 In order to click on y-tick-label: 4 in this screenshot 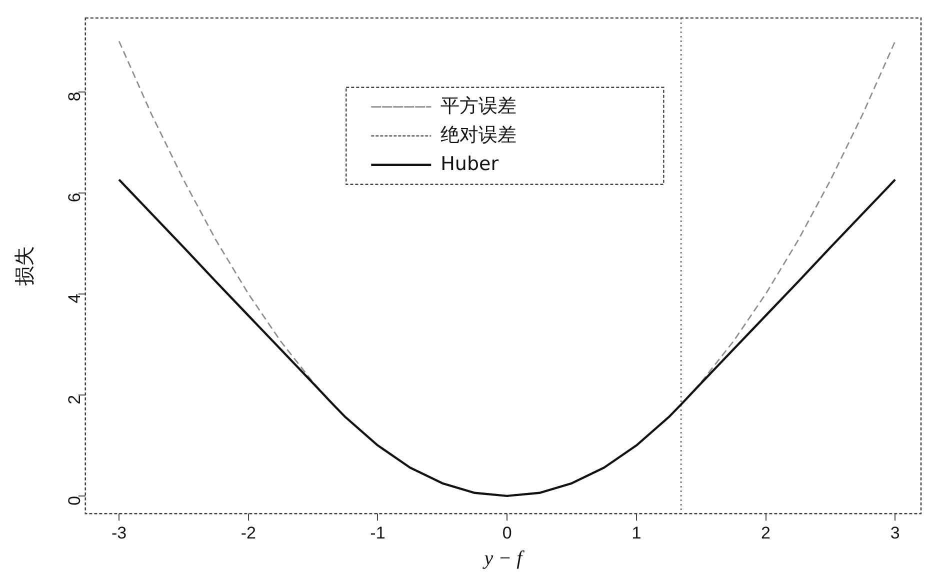, I will do `click(74, 299)`.